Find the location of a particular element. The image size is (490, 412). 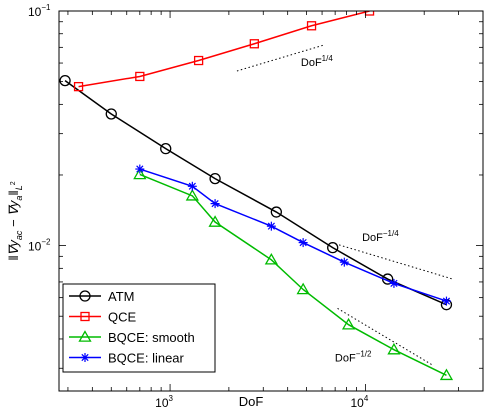

series-qce is located at coordinates (224, 51).